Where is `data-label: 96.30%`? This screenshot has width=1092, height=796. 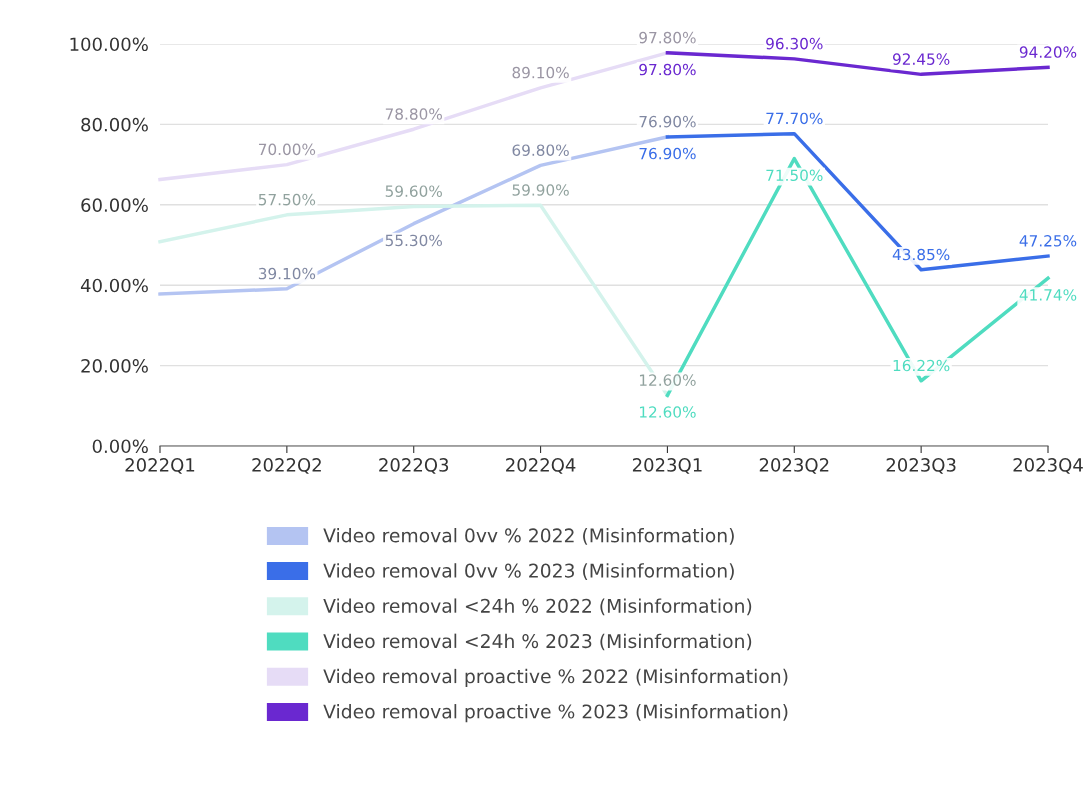
data-label: 96.30% is located at coordinates (794, 43).